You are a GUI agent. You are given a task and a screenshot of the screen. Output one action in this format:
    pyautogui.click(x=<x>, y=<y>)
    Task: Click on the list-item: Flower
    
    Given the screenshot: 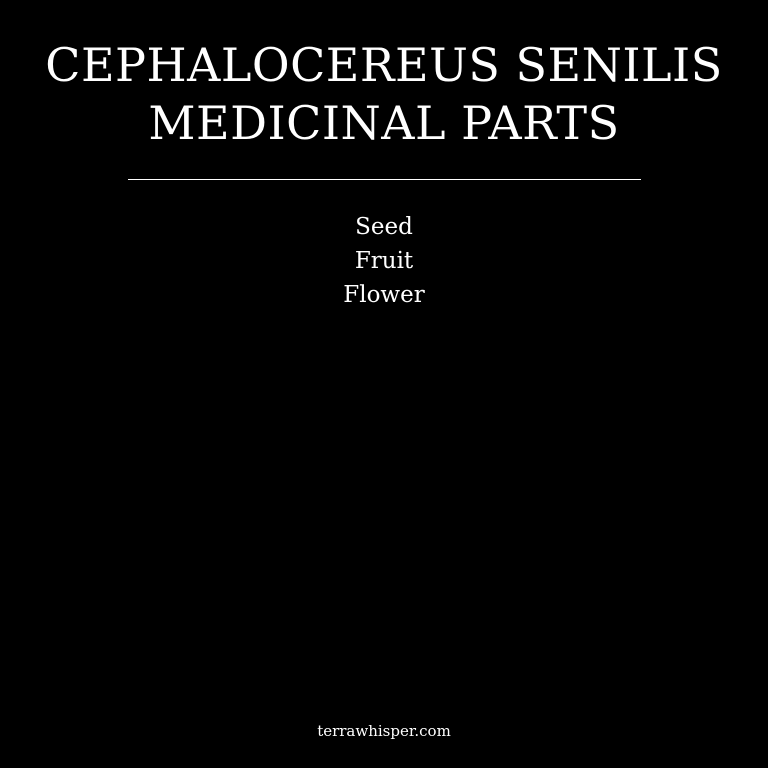 What is the action you would take?
    pyautogui.click(x=384, y=295)
    